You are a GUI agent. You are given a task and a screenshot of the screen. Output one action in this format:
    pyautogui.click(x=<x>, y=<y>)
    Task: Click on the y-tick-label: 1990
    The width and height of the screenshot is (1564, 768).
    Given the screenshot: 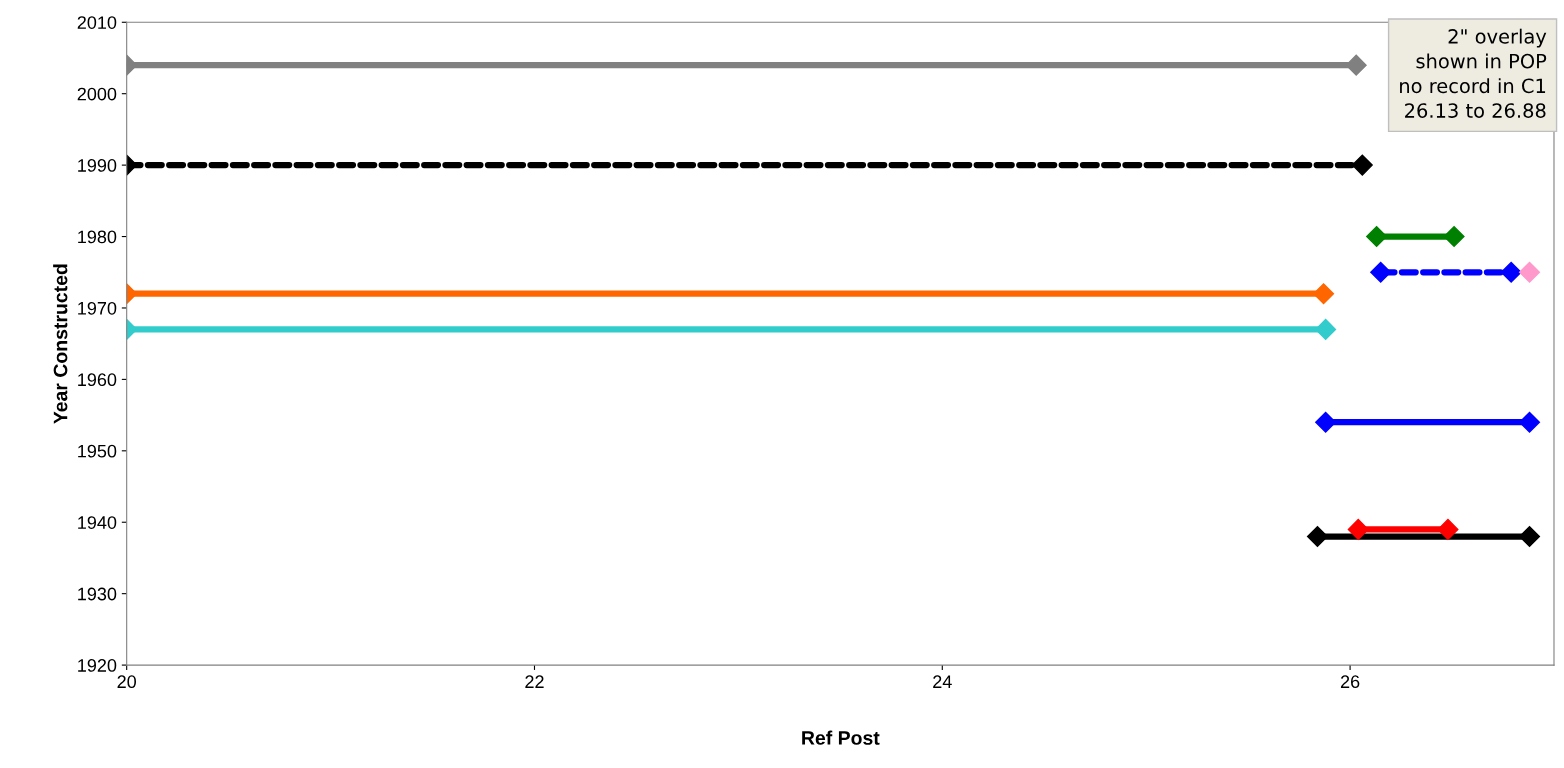 What is the action you would take?
    pyautogui.click(x=97, y=165)
    